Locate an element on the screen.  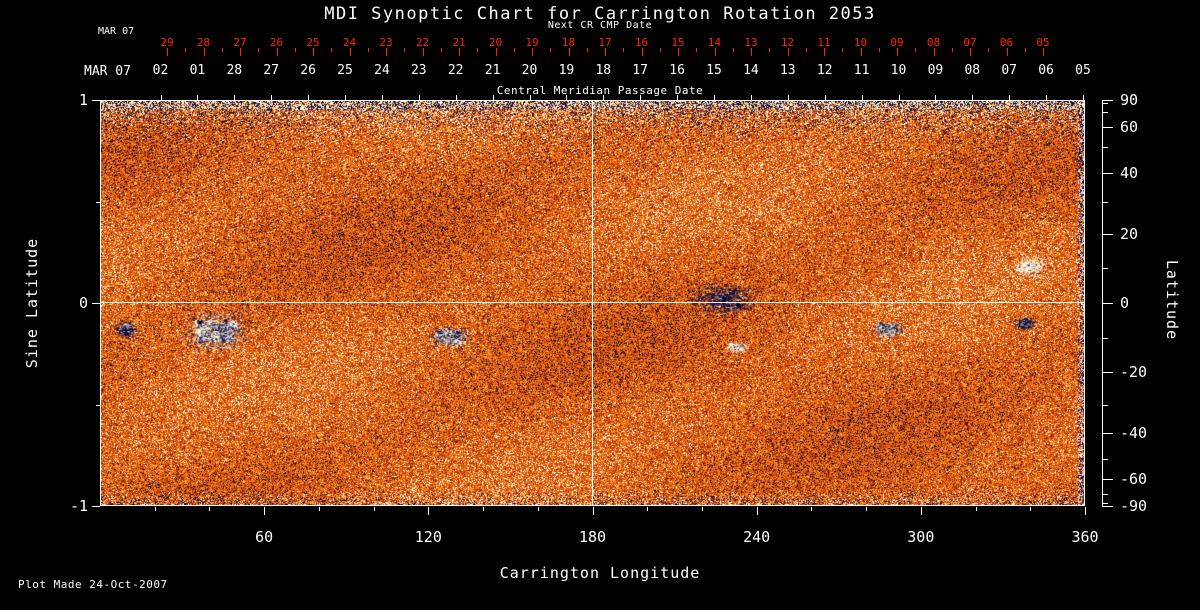
next-cr-tick-label: 05 is located at coordinates (1043, 42).